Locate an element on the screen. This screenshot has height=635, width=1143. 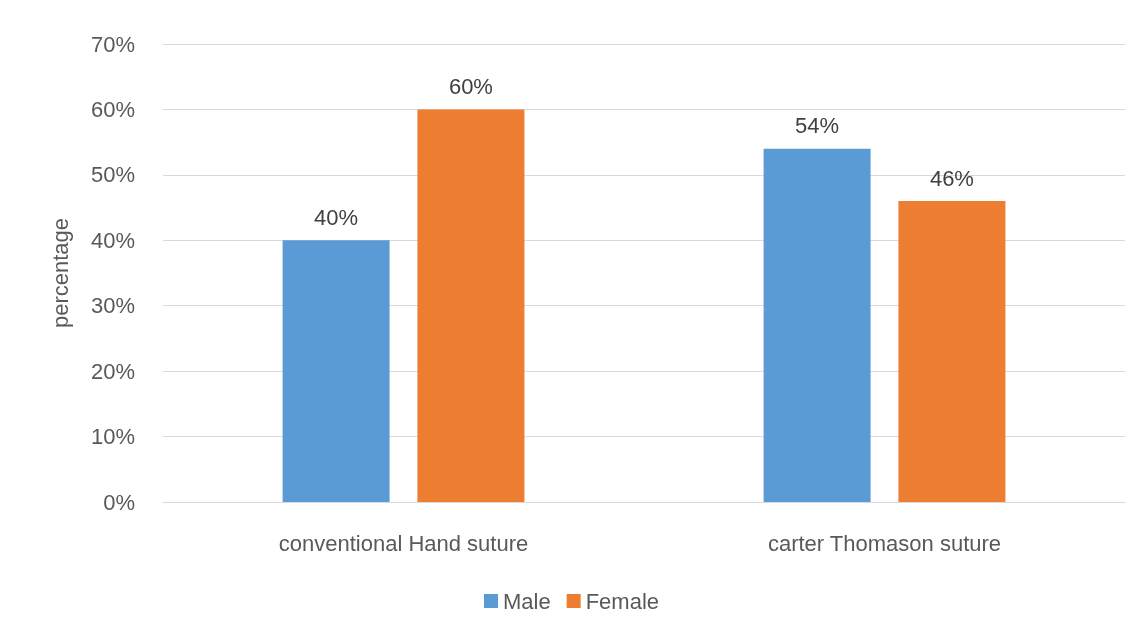
y-axis-title: percentage is located at coordinates (60, 273).